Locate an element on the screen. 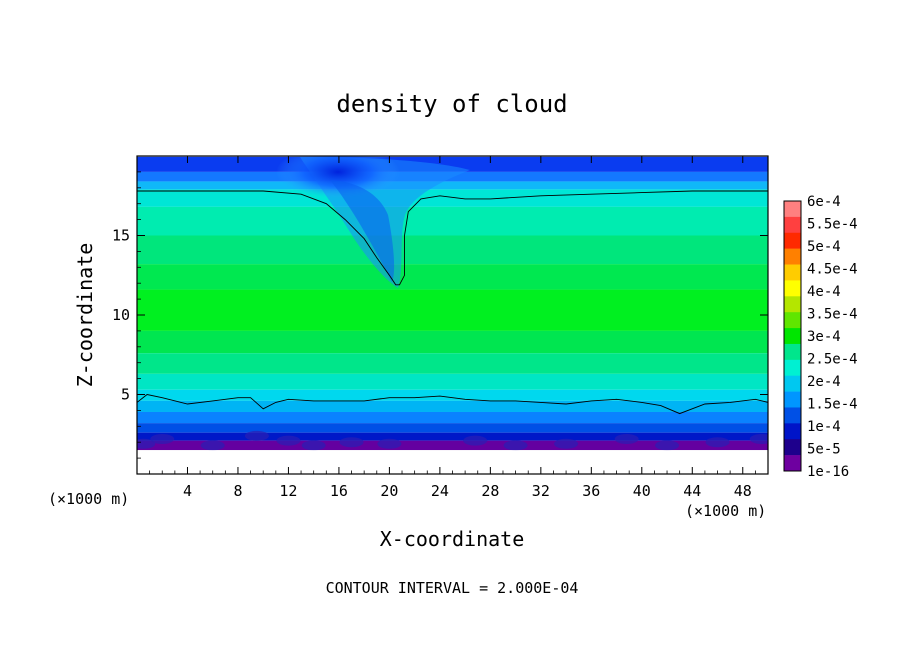 The image size is (904, 654). y-tick-label: 15 is located at coordinates (121, 236).